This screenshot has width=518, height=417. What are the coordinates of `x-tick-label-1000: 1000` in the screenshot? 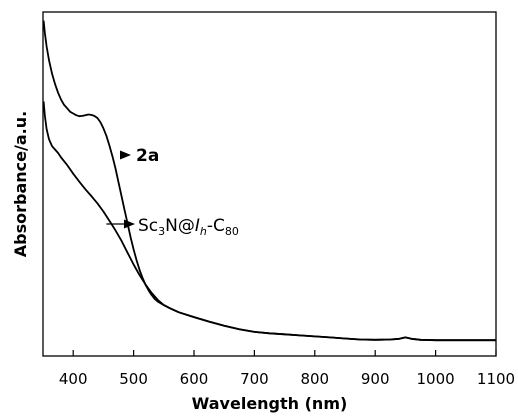 It's located at (436, 379).